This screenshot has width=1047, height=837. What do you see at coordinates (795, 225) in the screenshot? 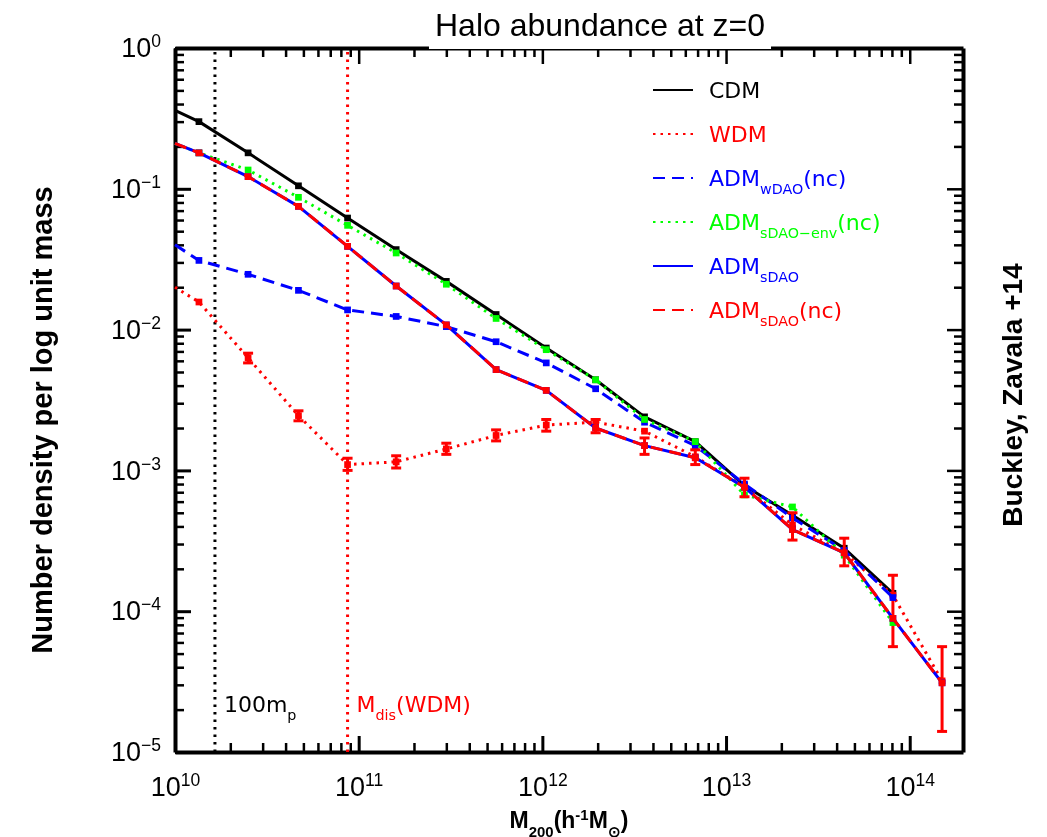
I see `legend-label: ADM$_{sDAO−env}$(nc)` at bounding box center [795, 225].